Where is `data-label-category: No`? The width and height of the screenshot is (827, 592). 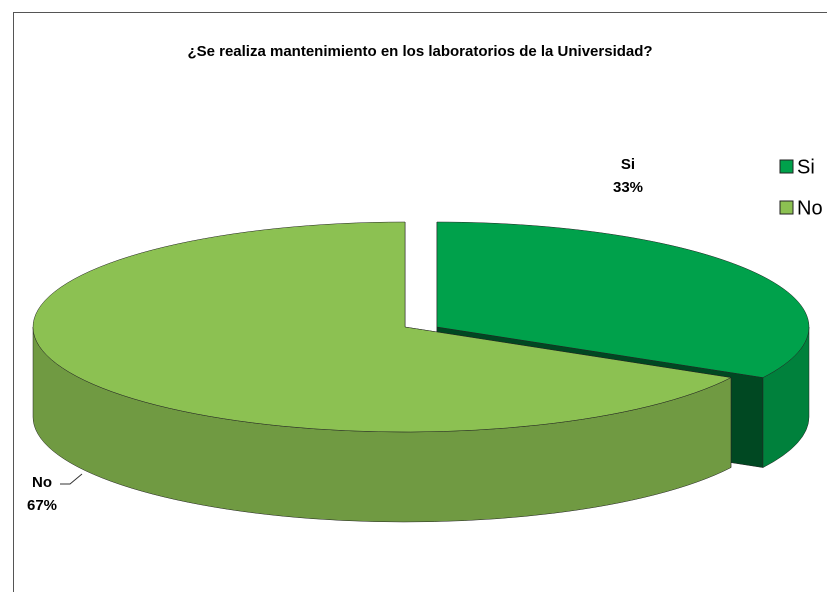
data-label-category: No is located at coordinates (42, 482).